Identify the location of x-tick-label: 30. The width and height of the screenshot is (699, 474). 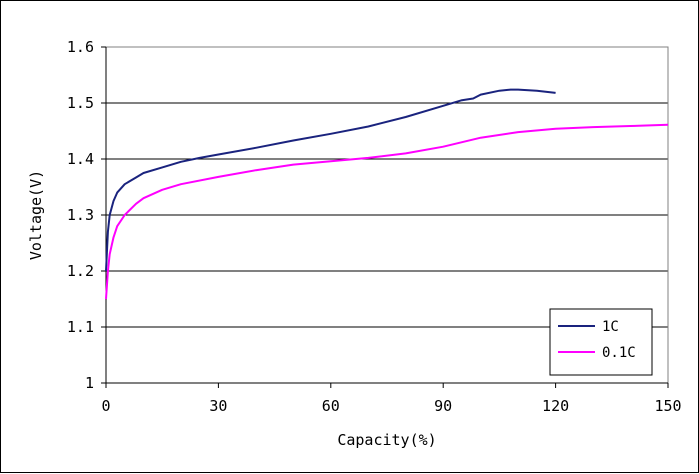
(218, 406).